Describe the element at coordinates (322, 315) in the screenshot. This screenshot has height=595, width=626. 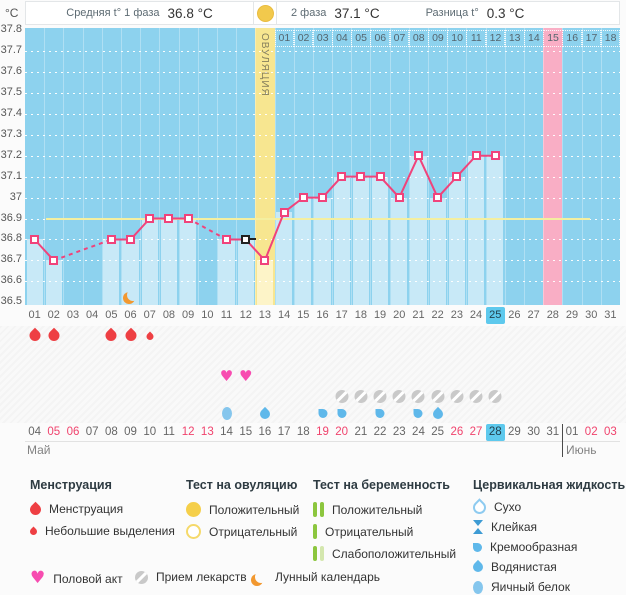
I see `cycle-day-cell: 16` at that location.